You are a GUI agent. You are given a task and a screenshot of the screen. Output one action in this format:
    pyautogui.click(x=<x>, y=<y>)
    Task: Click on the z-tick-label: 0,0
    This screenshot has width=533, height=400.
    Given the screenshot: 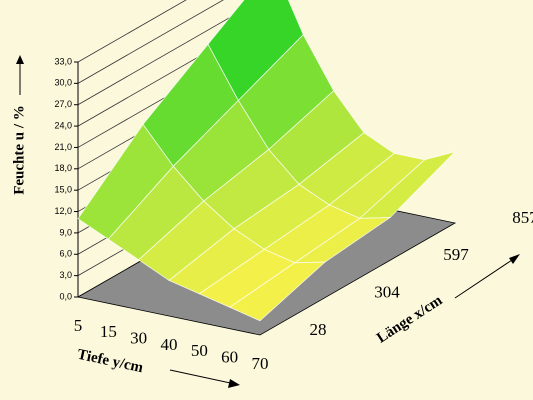 What is the action you would take?
    pyautogui.click(x=65, y=296)
    